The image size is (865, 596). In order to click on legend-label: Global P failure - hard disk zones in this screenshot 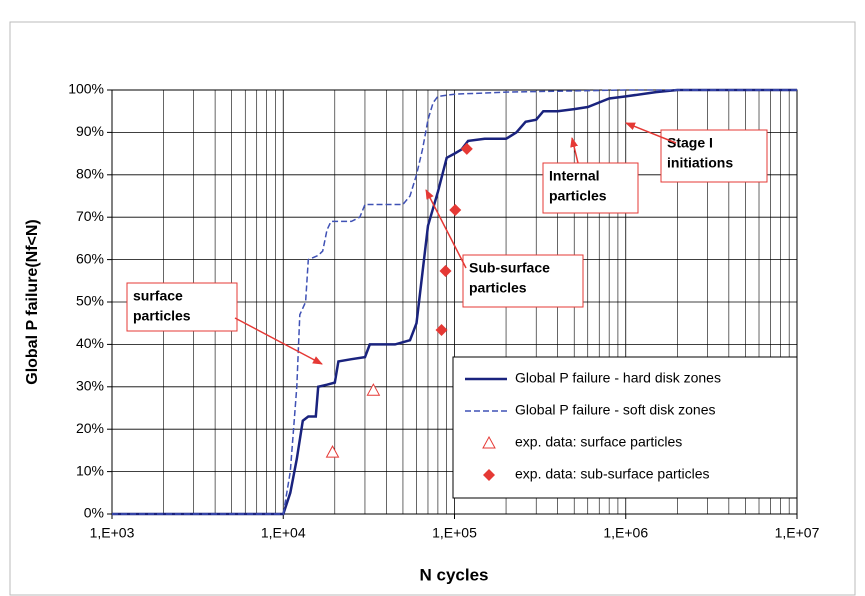, I will do `click(618, 378)`.